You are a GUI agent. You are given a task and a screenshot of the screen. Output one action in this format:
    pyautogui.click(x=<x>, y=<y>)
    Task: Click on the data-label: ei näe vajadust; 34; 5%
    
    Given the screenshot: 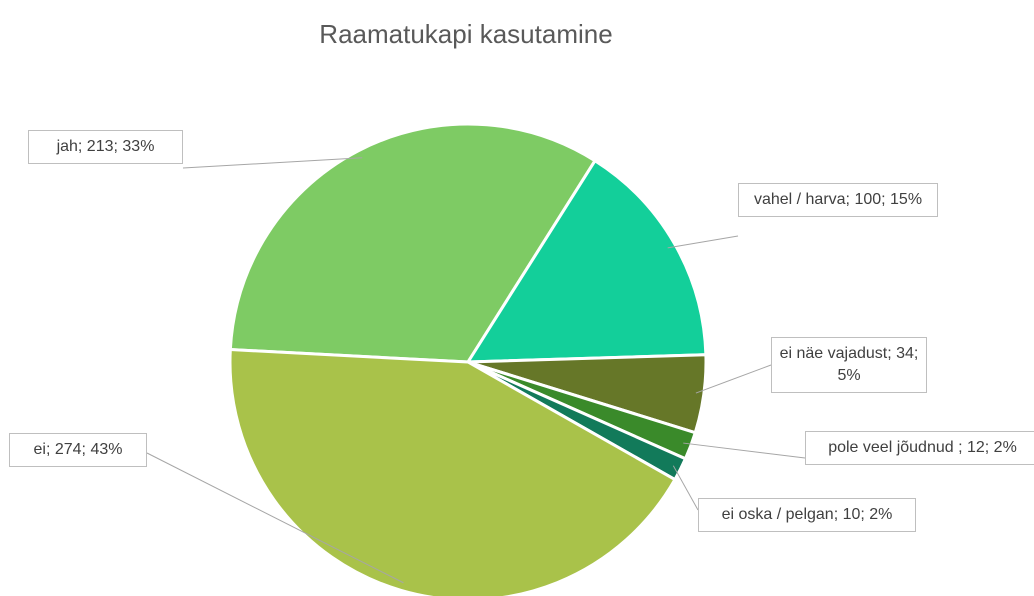 What is the action you would take?
    pyautogui.click(x=849, y=365)
    